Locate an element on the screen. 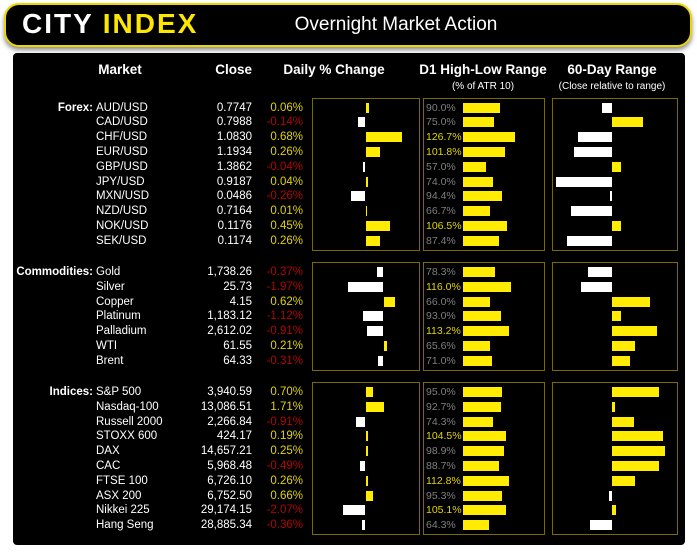  daily-change-value: -0.26% is located at coordinates (284, 196).